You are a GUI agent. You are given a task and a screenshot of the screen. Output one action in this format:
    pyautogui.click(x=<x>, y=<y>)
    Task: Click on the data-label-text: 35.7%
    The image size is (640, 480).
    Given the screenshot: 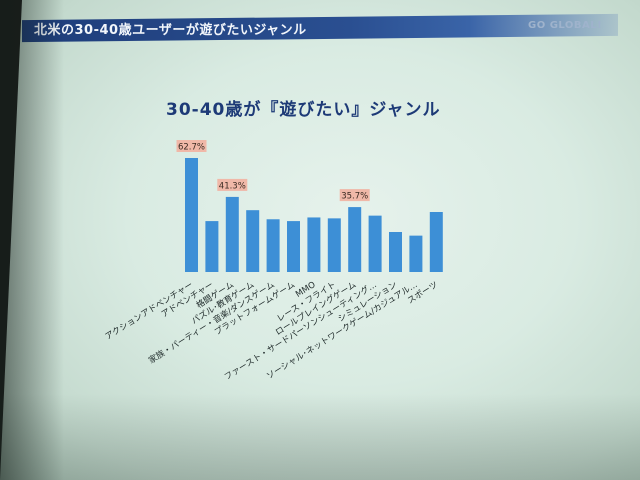 What is the action you would take?
    pyautogui.click(x=354, y=197)
    